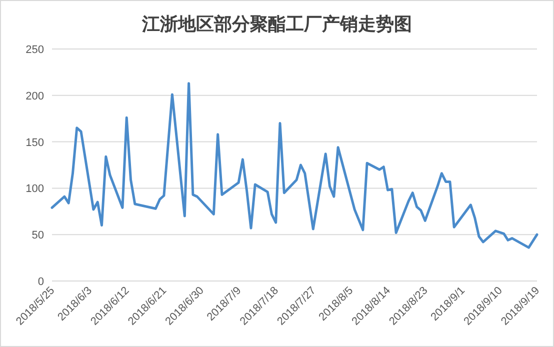  Describe the element at coordinates (35, 142) in the screenshot. I see `y-tick-label: 150` at that location.